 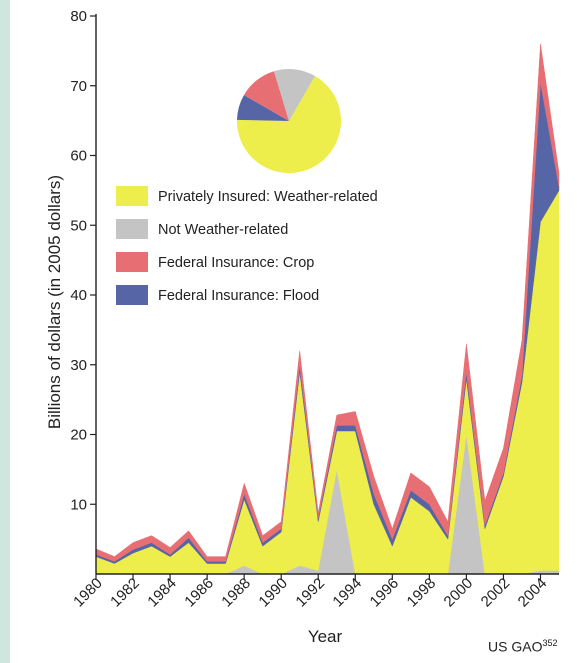 What do you see at coordinates (268, 197) in the screenshot?
I see `legend-label-privately-insured-weather-related: Privately Insured: Weather-related` at bounding box center [268, 197].